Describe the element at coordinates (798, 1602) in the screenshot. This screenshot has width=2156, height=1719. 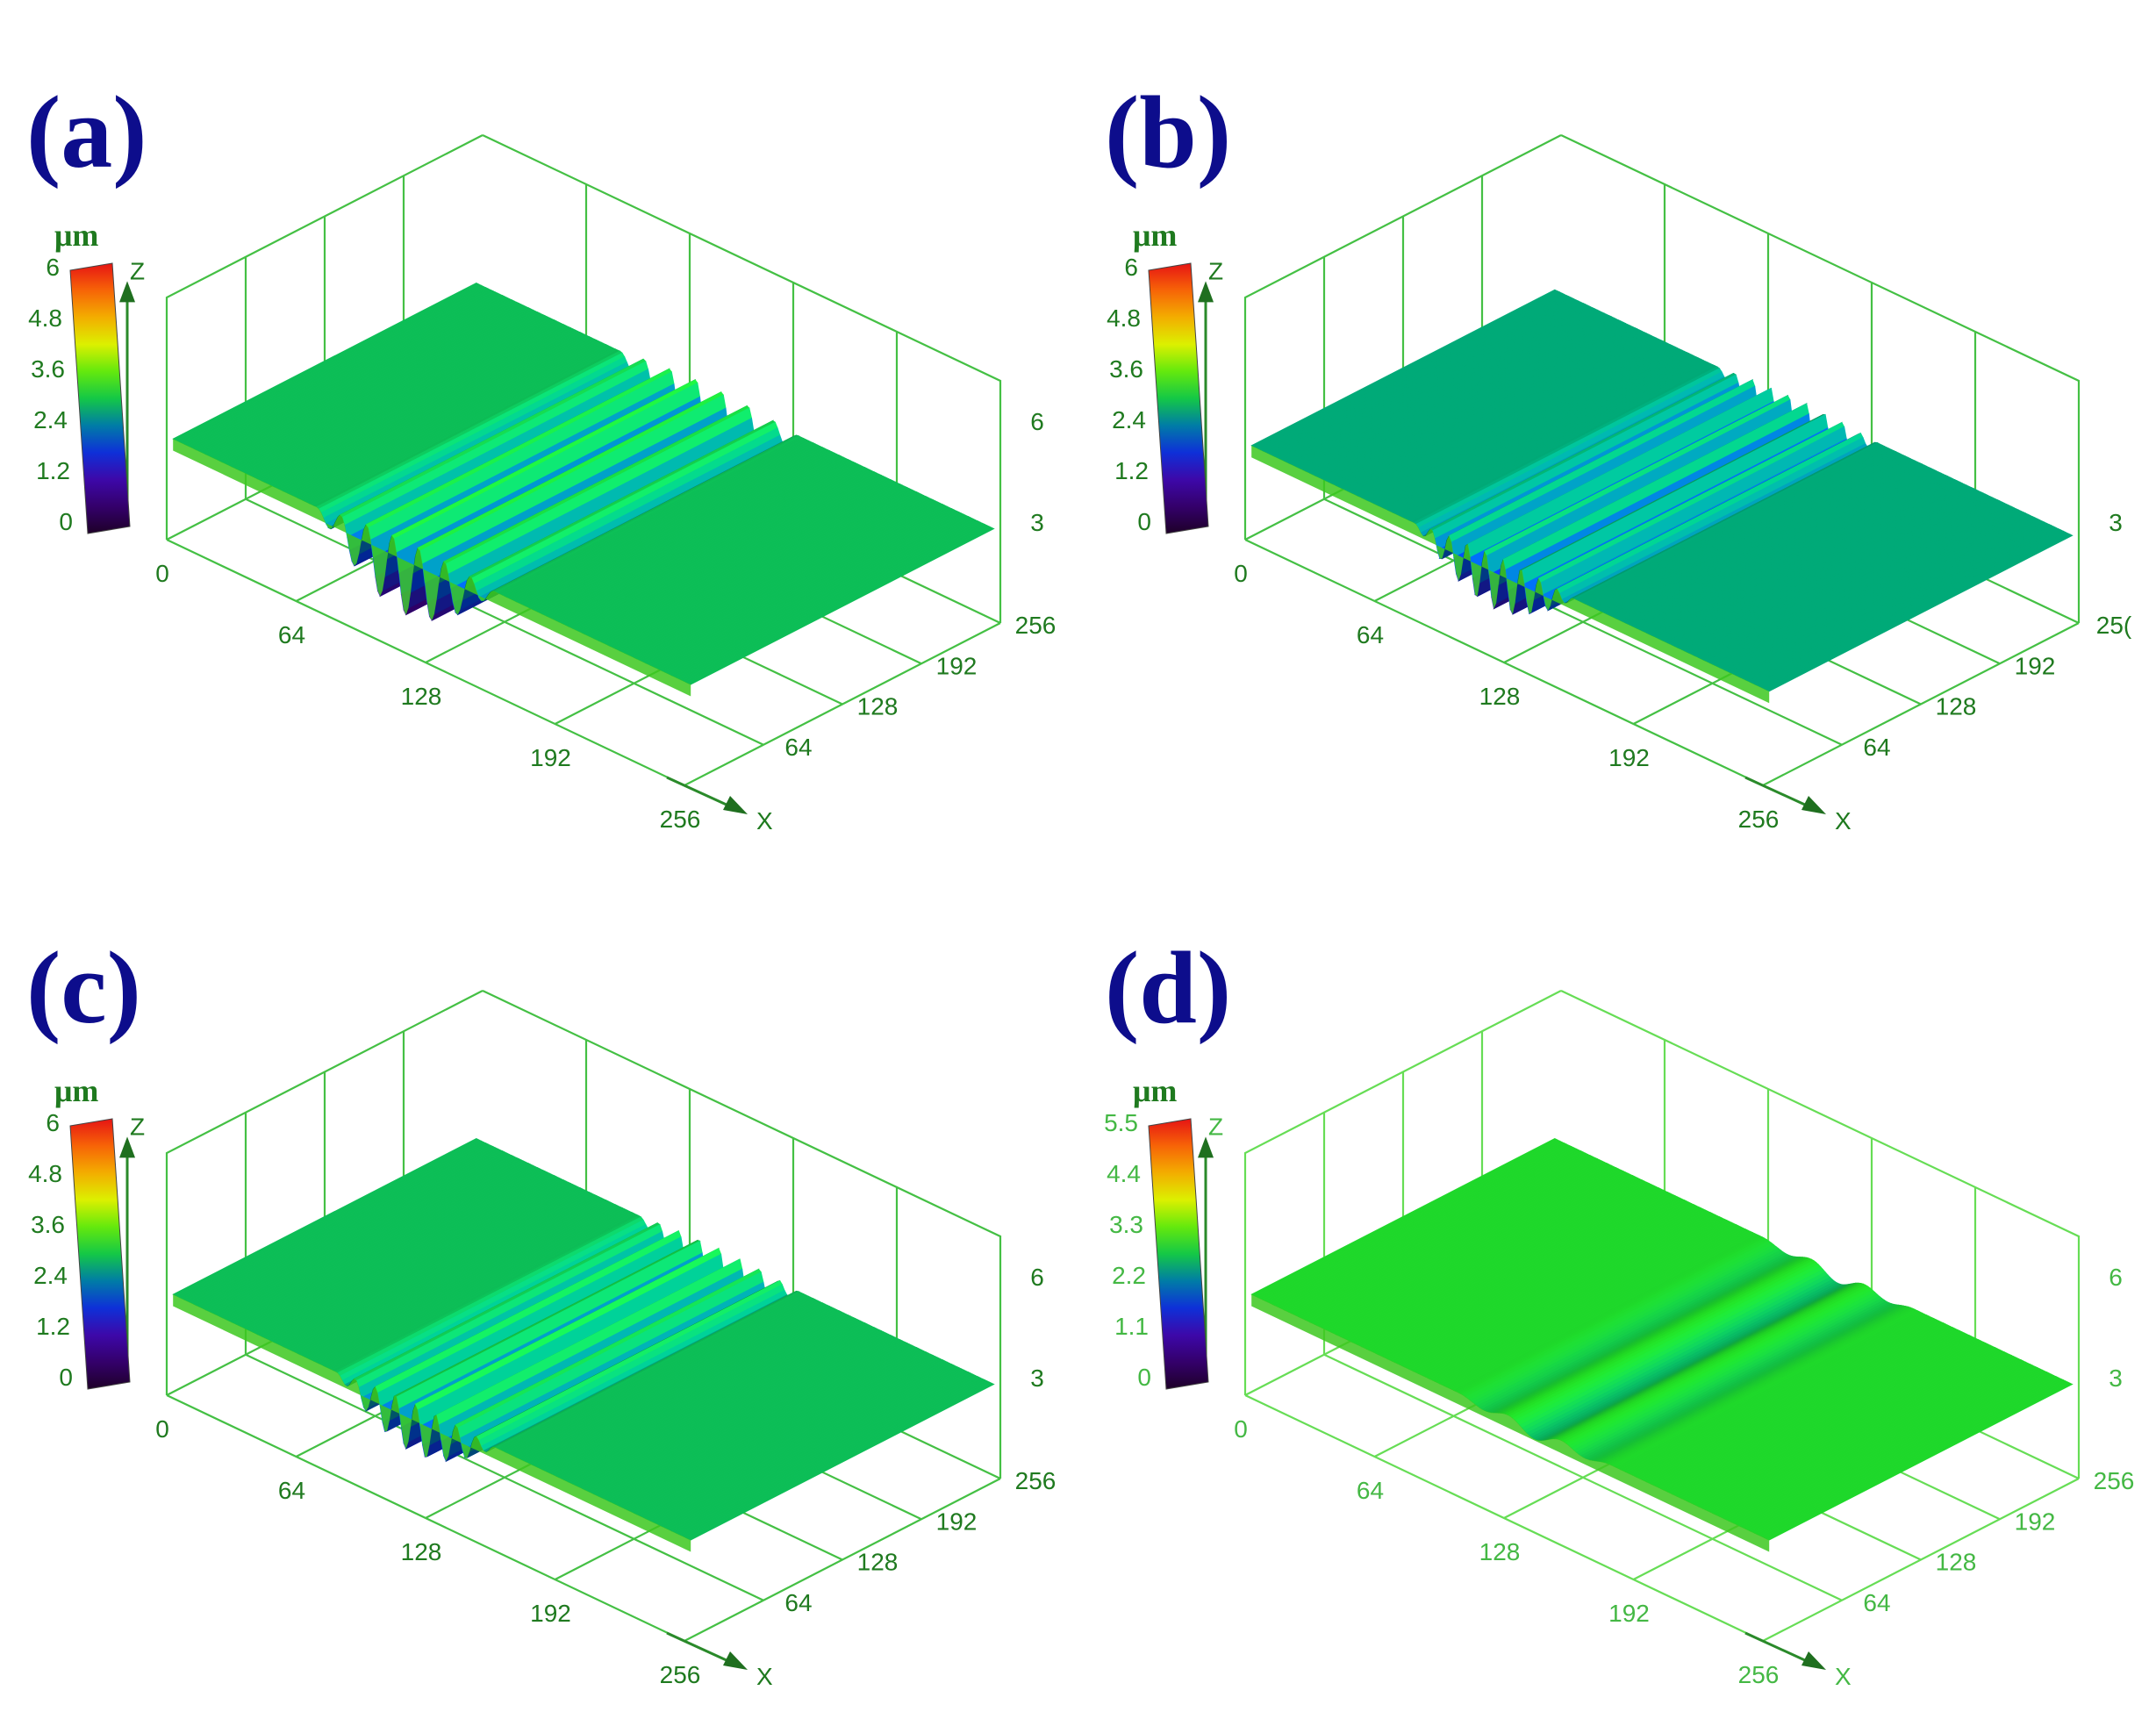
I see `y-tick-label: 64` at that location.